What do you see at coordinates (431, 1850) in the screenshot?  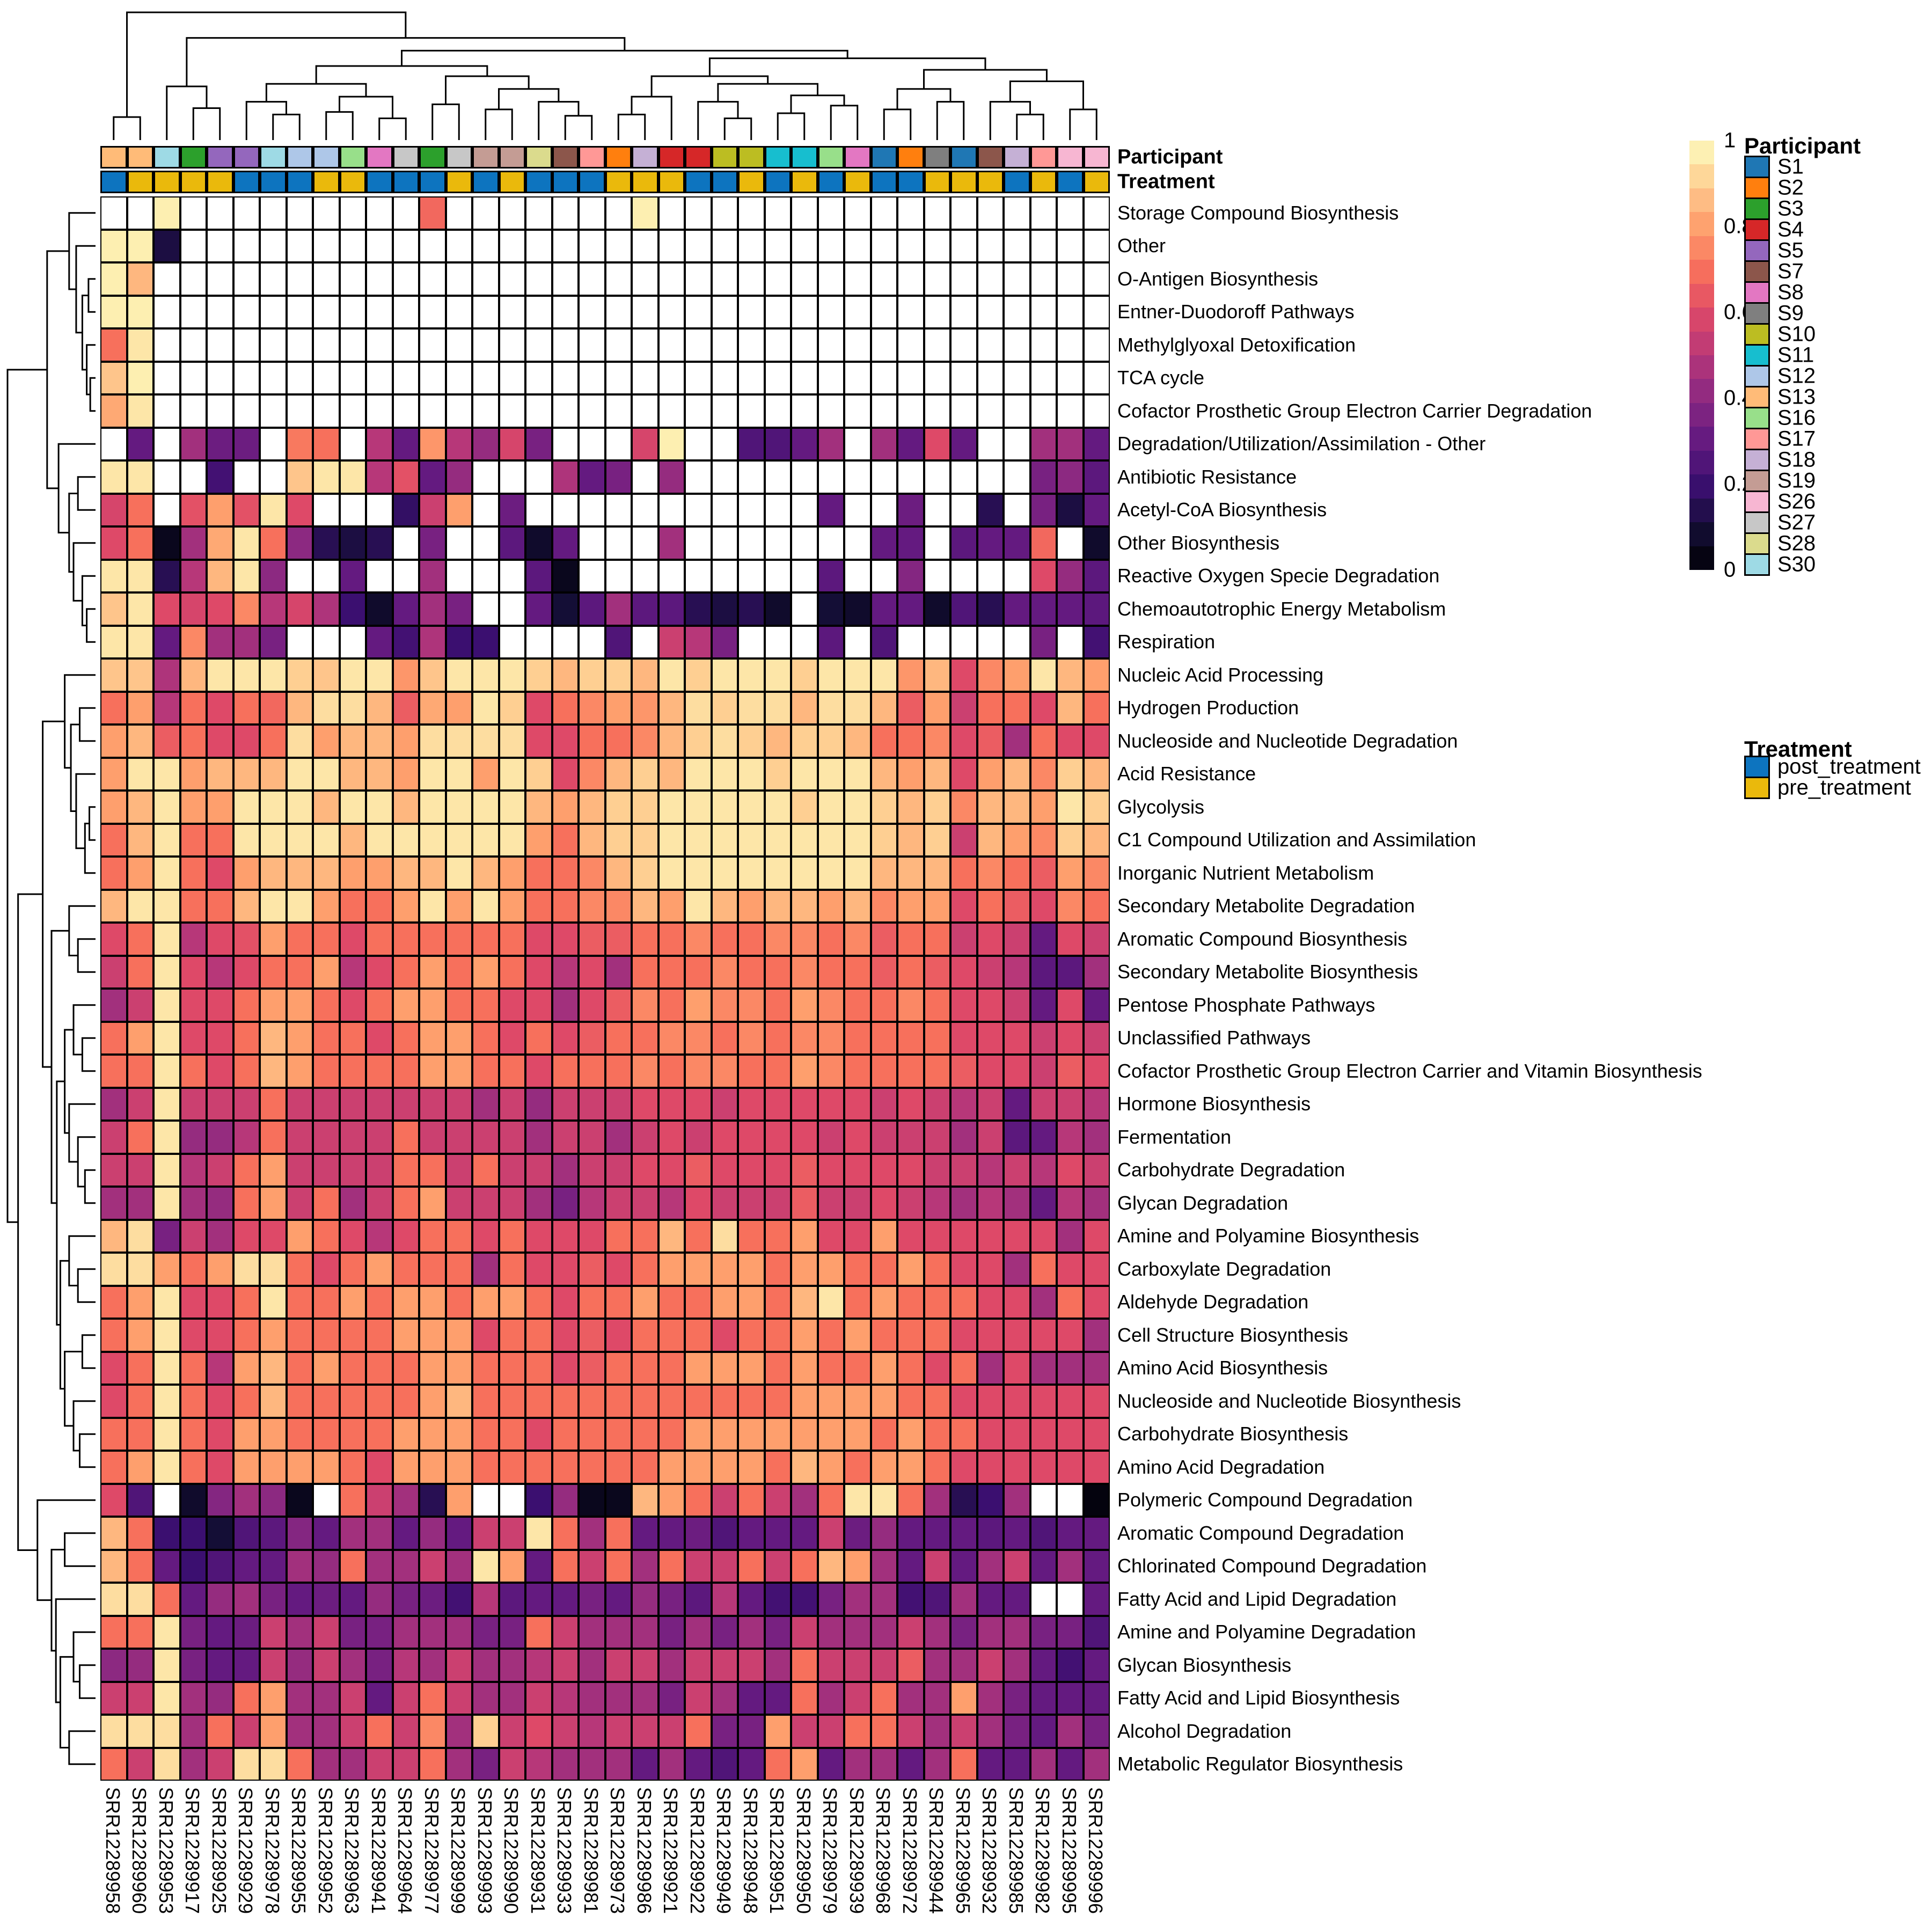 I see `column-label: SRR12289977` at bounding box center [431, 1850].